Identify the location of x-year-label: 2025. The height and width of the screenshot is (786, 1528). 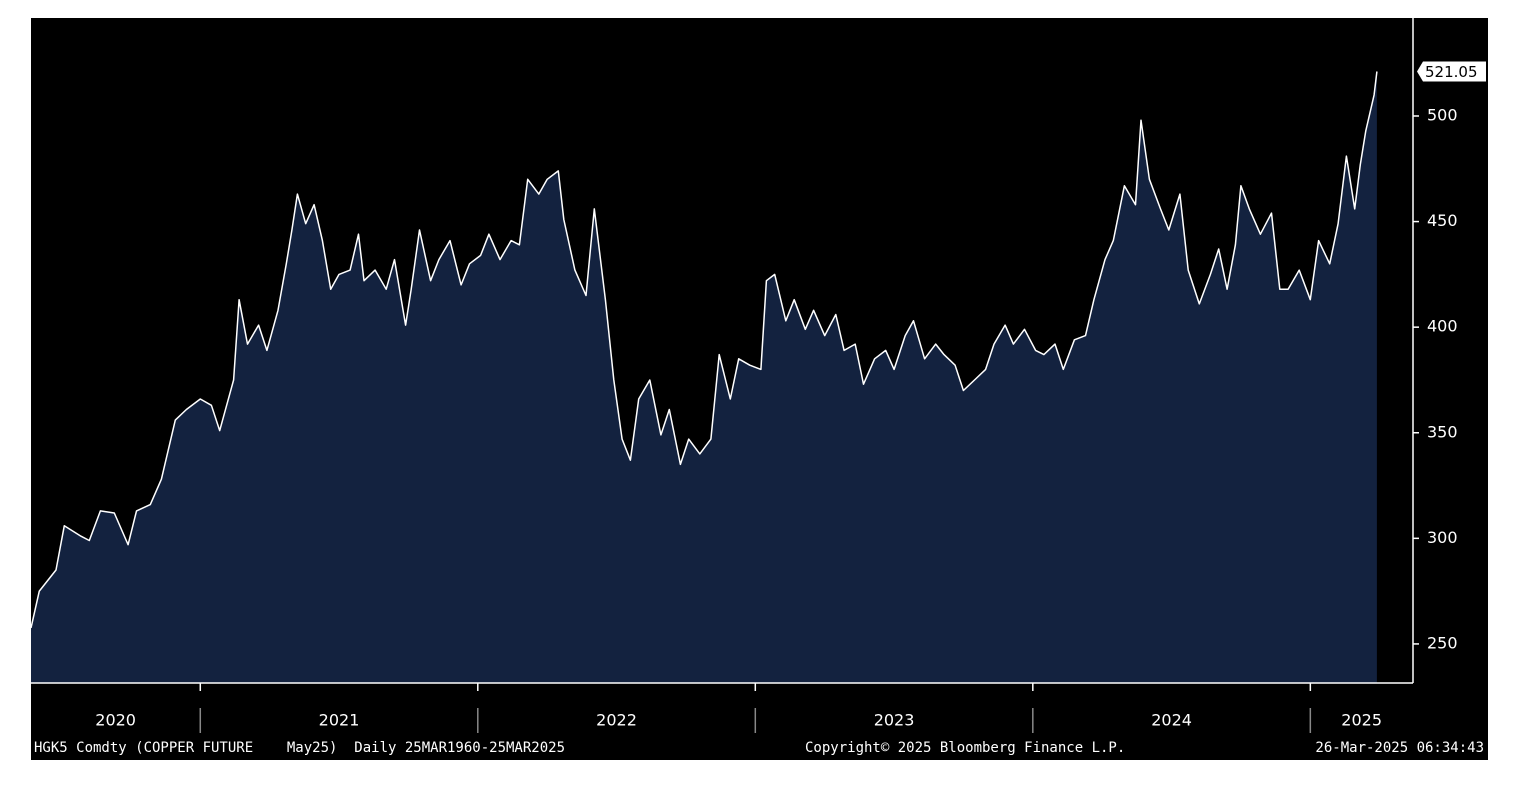
(1361, 720).